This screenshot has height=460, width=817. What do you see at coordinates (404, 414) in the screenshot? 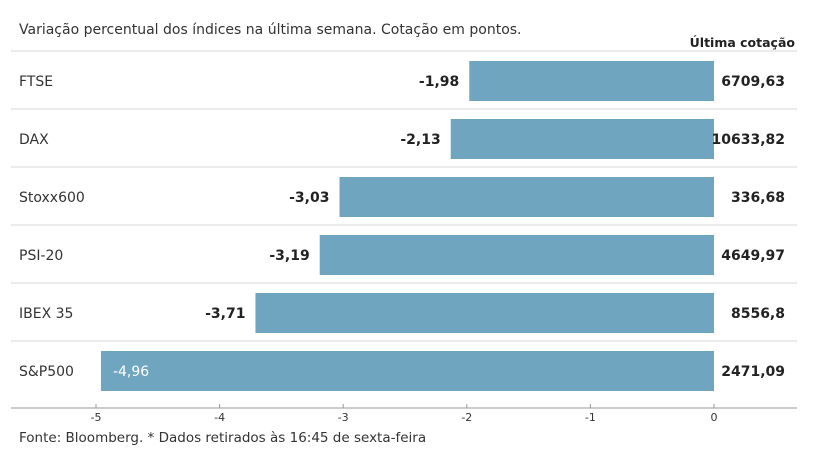
I see `x-axis: -5 -4 -3 -2 -1 0` at bounding box center [404, 414].